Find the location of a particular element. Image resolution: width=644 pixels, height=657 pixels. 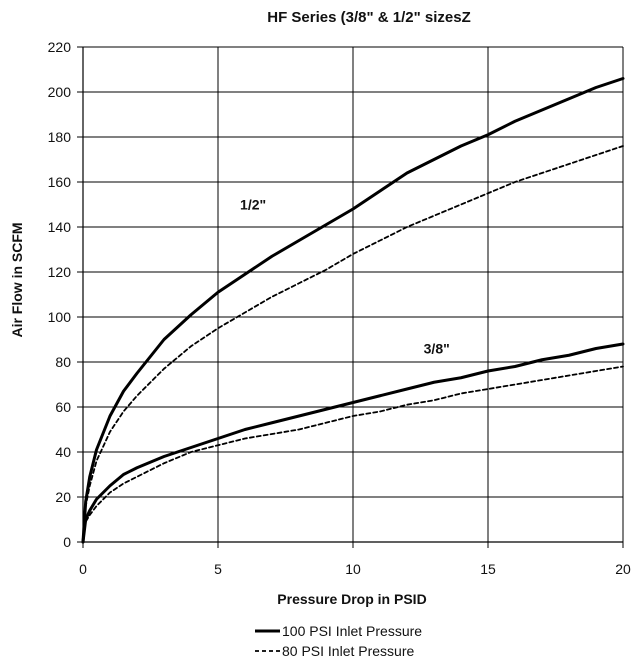

y-tick-label-7: 140 is located at coordinates (60, 227).